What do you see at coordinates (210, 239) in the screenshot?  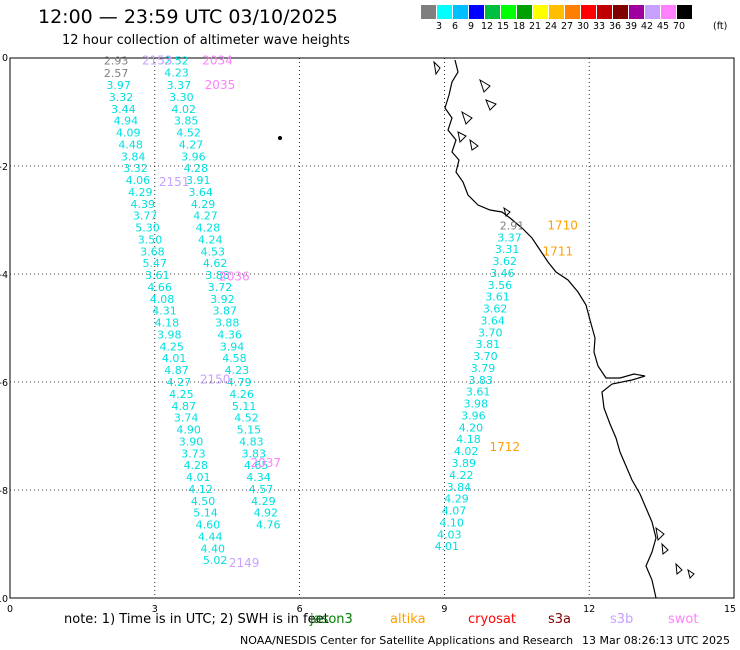 I see `wave-height-value: 4.24` at bounding box center [210, 239].